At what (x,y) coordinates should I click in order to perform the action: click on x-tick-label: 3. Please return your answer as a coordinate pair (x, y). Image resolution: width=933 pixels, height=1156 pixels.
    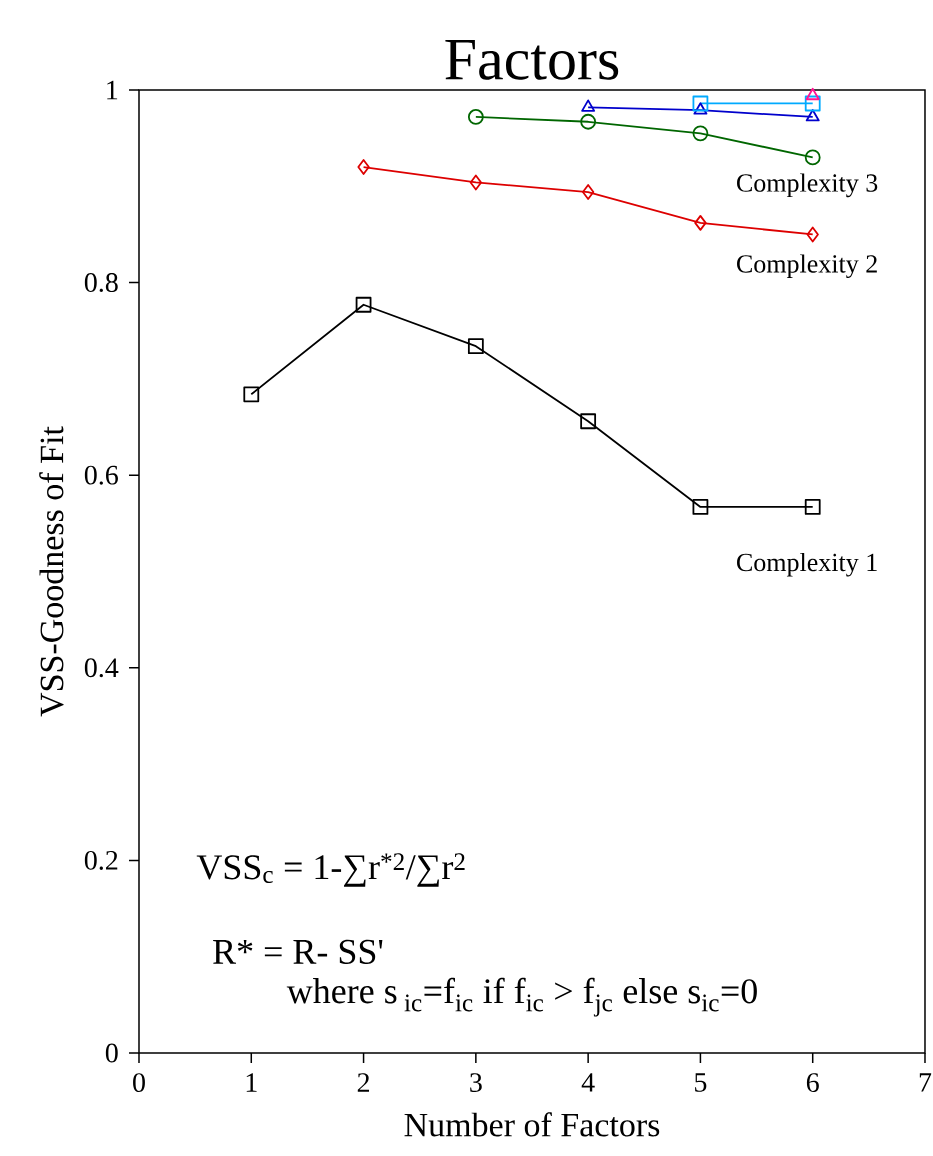
    Looking at the image, I should click on (476, 1082).